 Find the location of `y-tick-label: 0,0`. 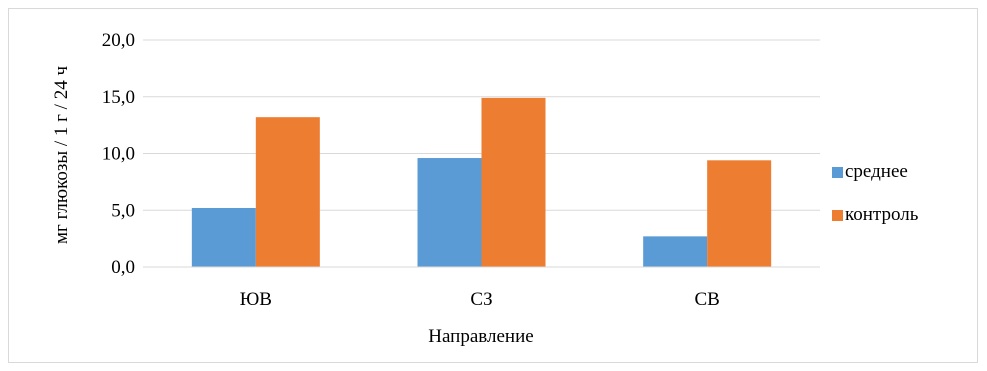

y-tick-label: 0,0 is located at coordinates (123, 267).